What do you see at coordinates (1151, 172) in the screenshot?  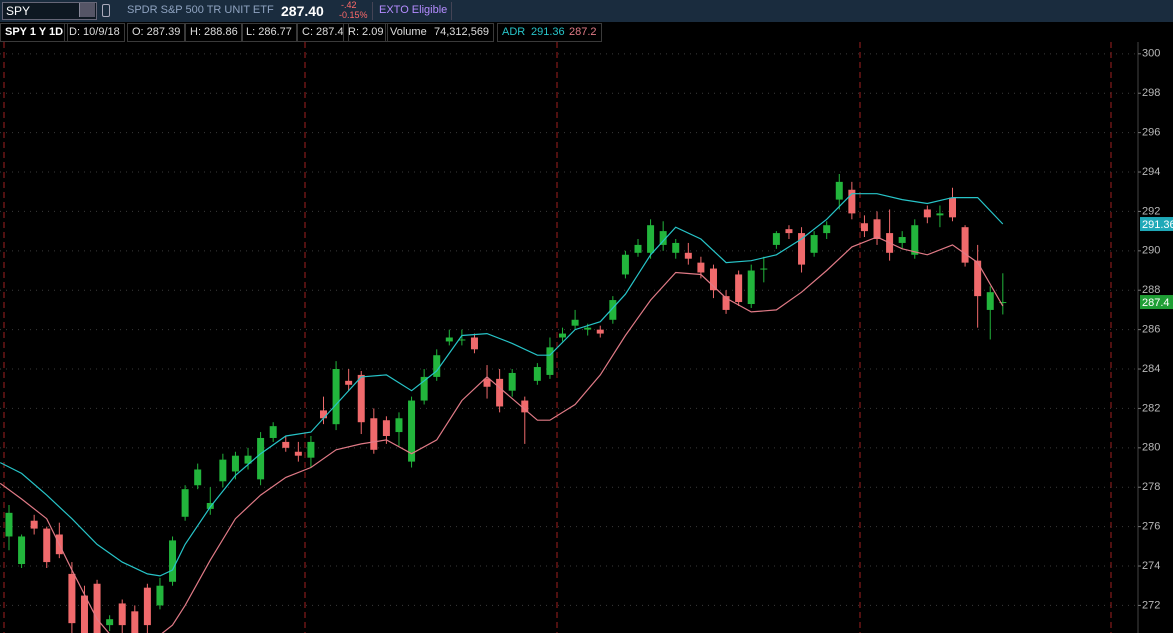 I see `y-tick-label: 294` at bounding box center [1151, 172].